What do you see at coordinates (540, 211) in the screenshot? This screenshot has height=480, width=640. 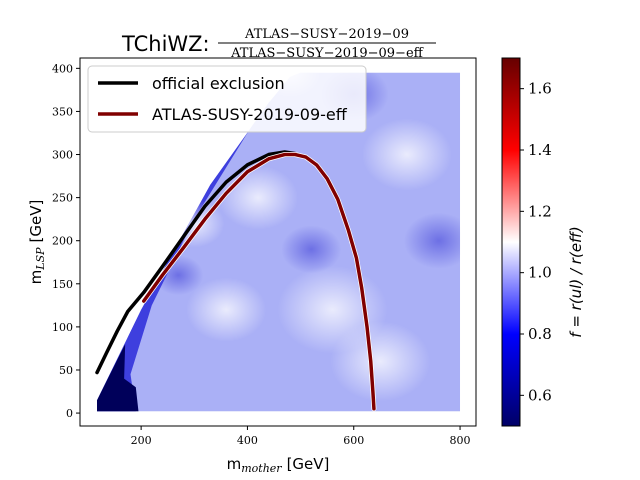 I see `colorbar-tick-label: 1.2` at bounding box center [540, 211].